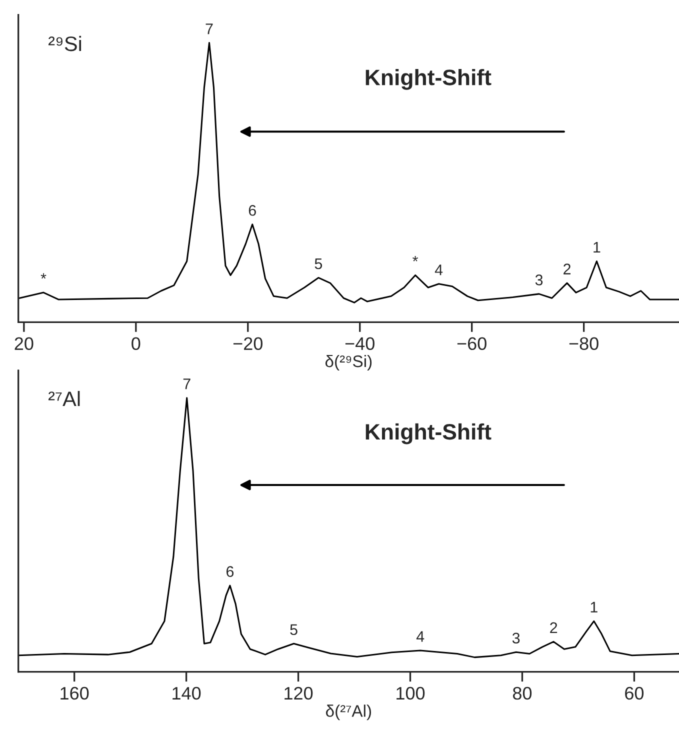  I want to click on annotation: ²⁷Al, so click(64, 398).